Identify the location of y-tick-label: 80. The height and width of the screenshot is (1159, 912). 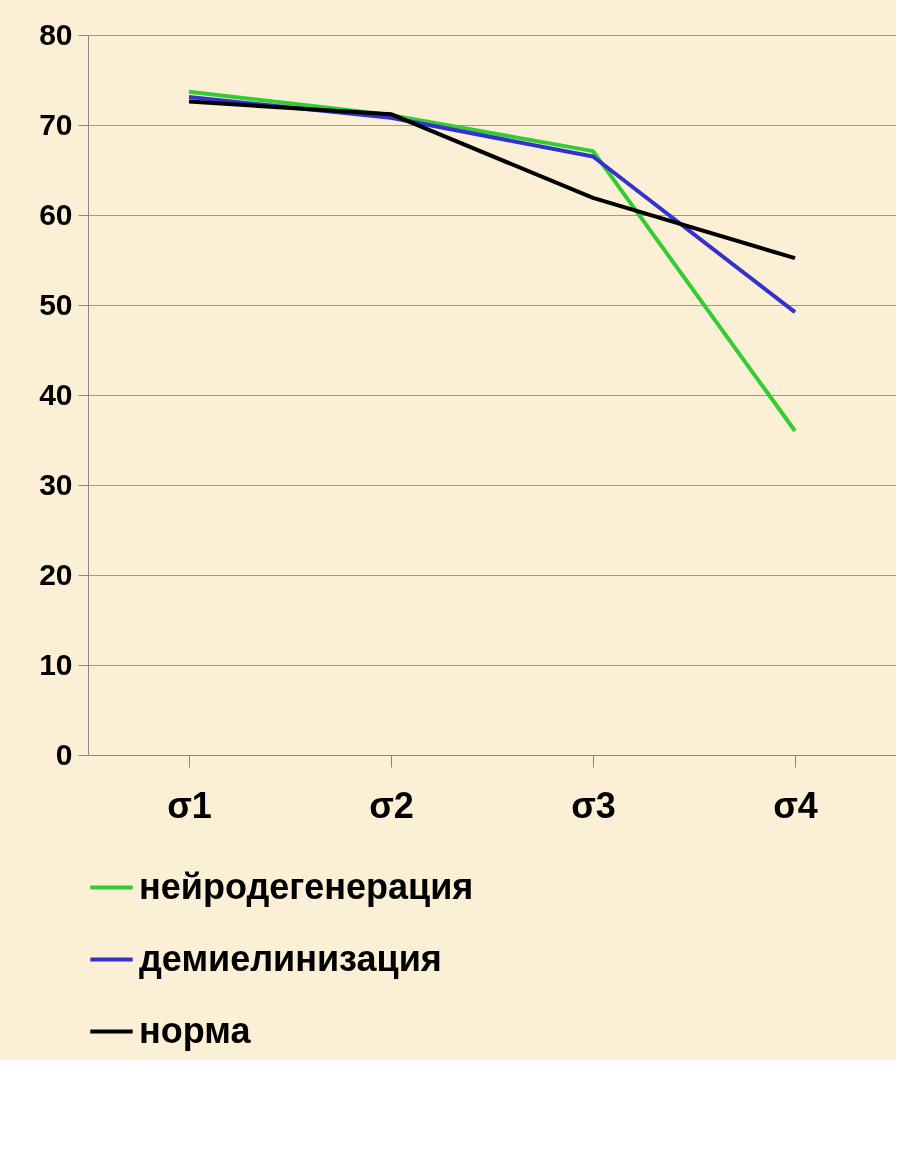
(56, 34).